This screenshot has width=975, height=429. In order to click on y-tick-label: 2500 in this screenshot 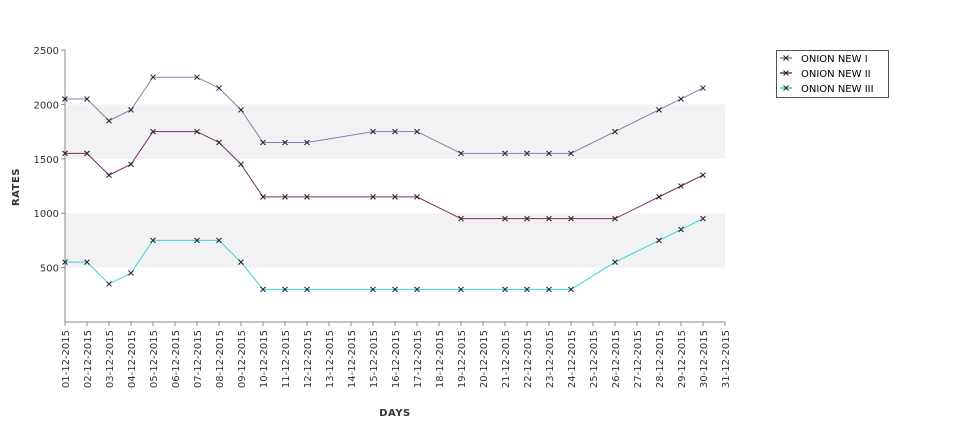, I will do `click(46, 51)`.